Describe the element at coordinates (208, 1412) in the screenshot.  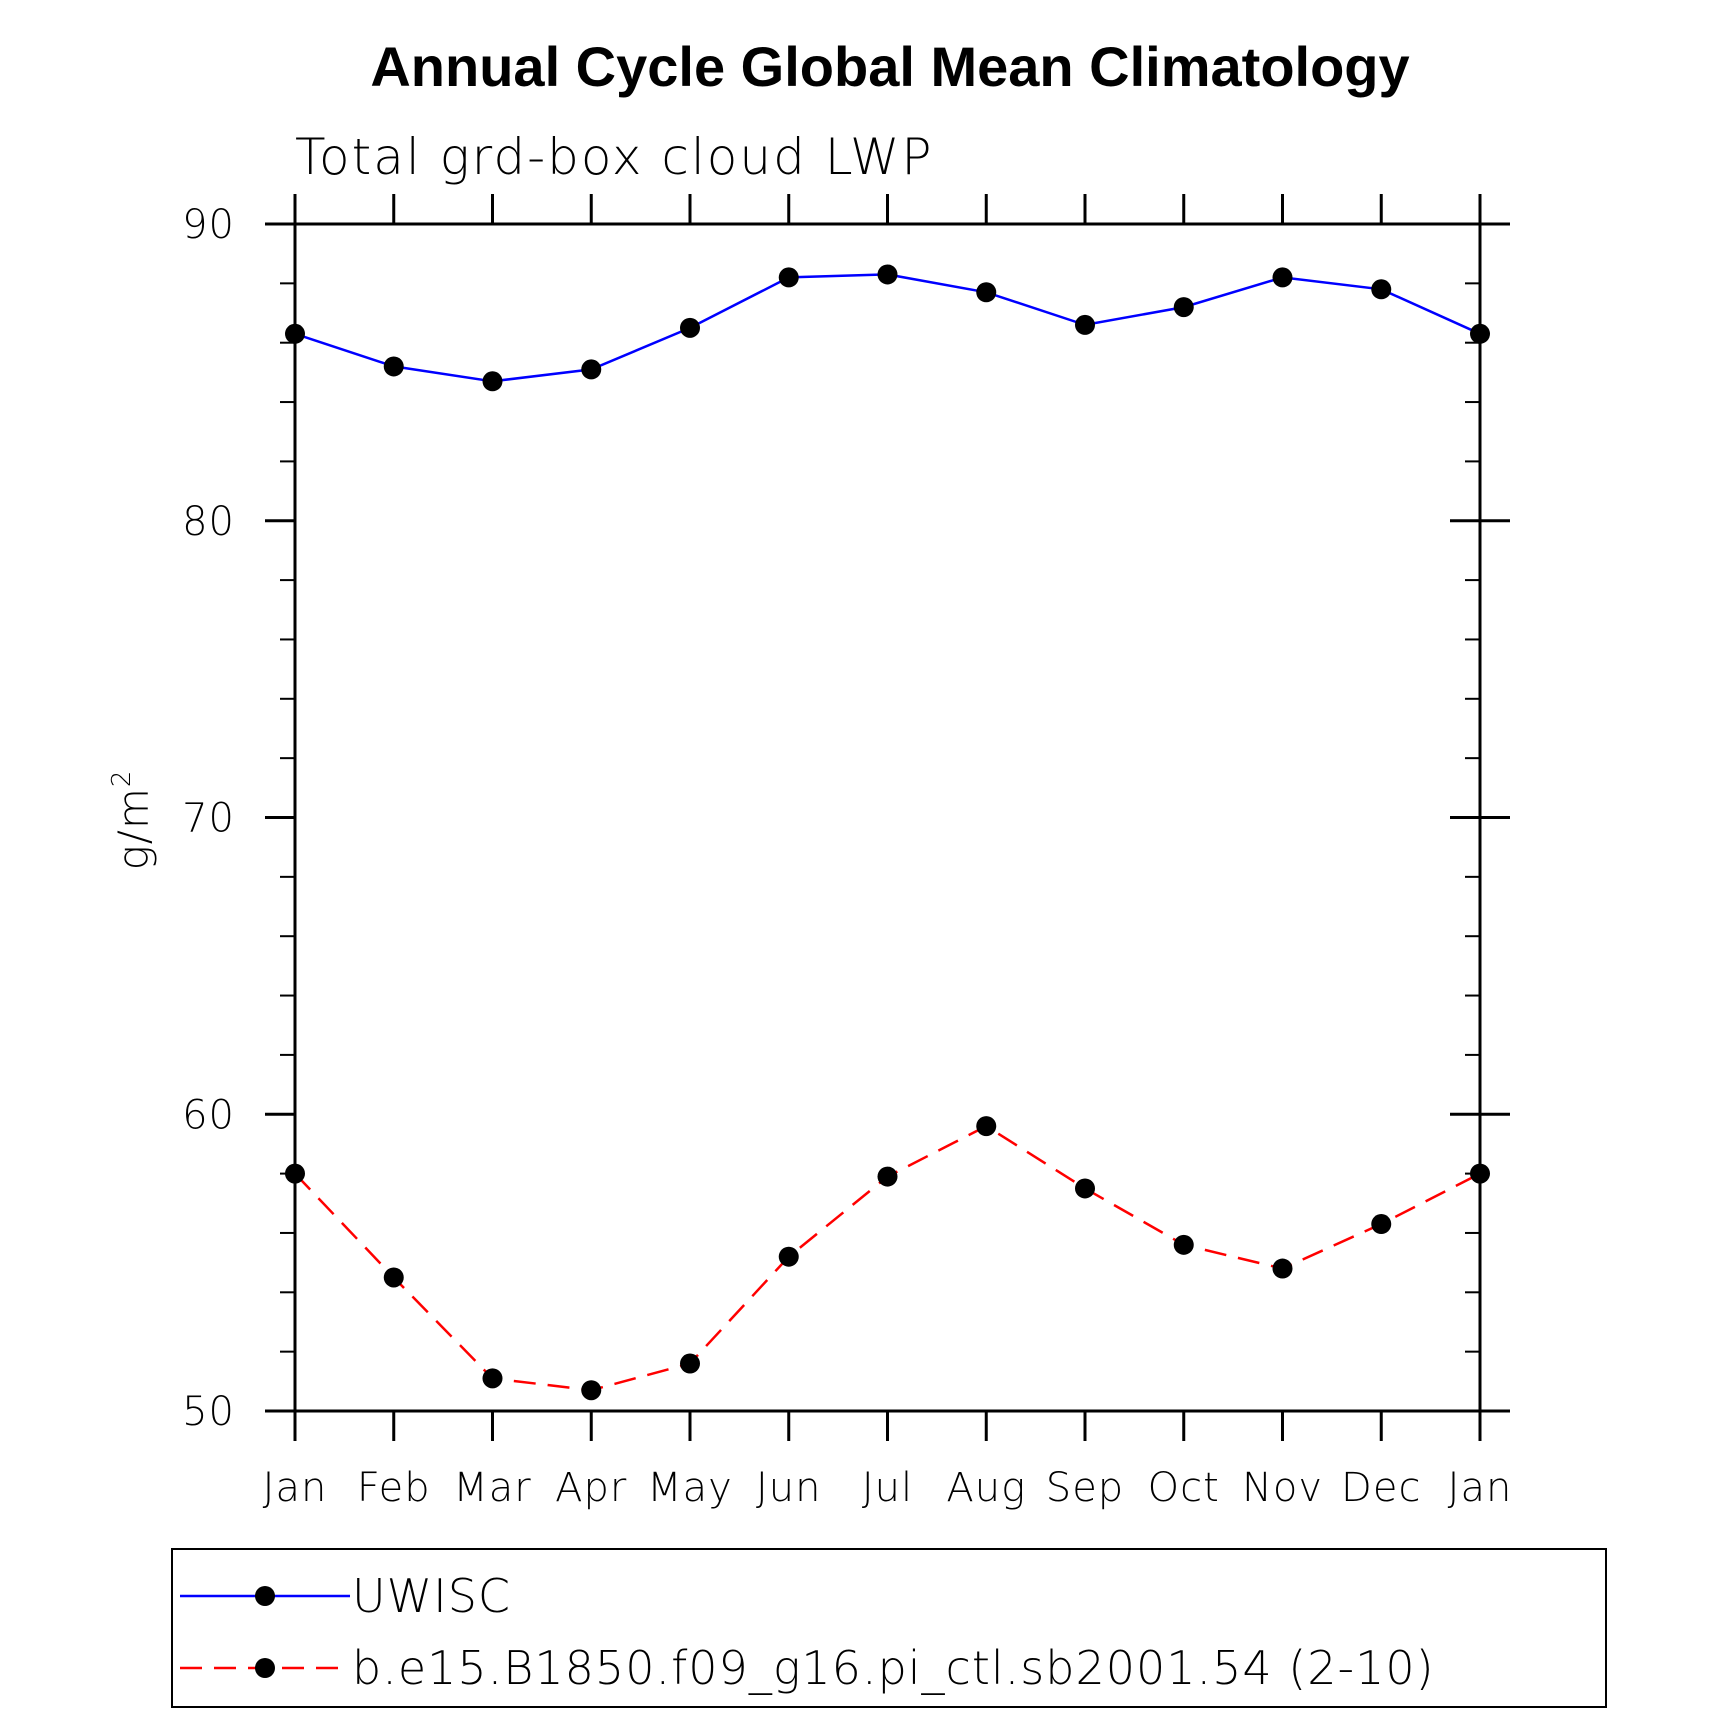
I see `y-tick-label: 50` at that location.